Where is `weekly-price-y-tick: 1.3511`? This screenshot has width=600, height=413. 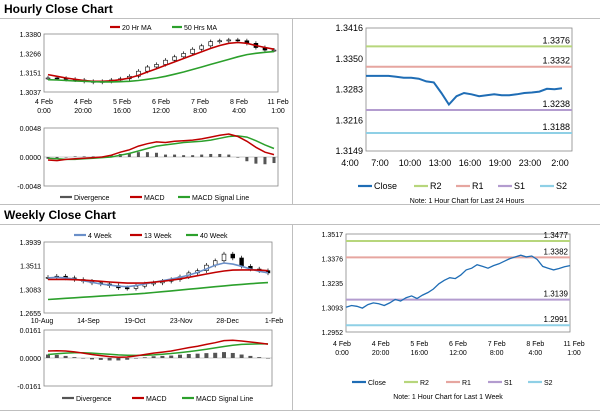 weekly-price-y-tick: 1.3511 is located at coordinates (30, 267).